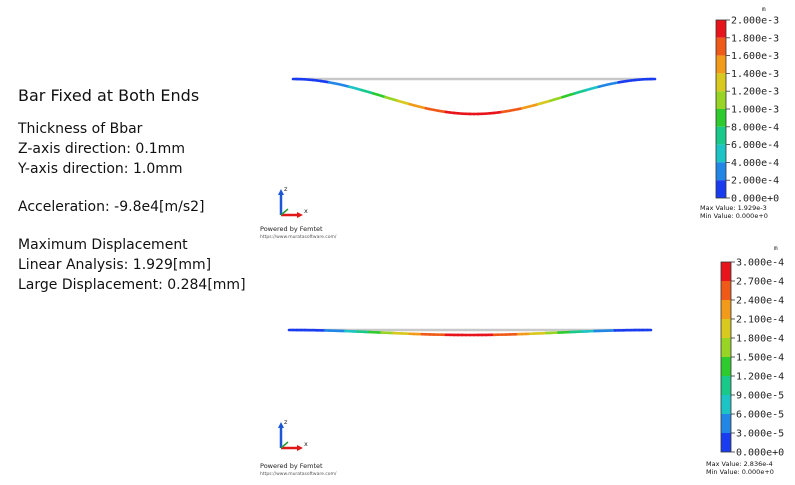  I want to click on colorbar-label: 1.500e-4, so click(760, 358).